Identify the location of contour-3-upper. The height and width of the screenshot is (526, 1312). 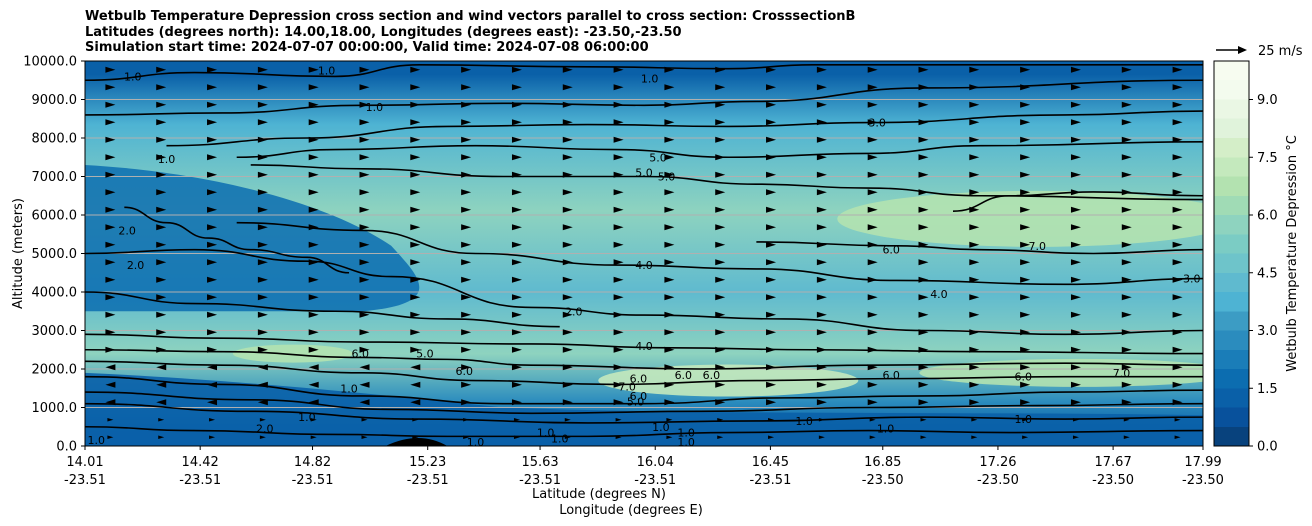
(644, 97).